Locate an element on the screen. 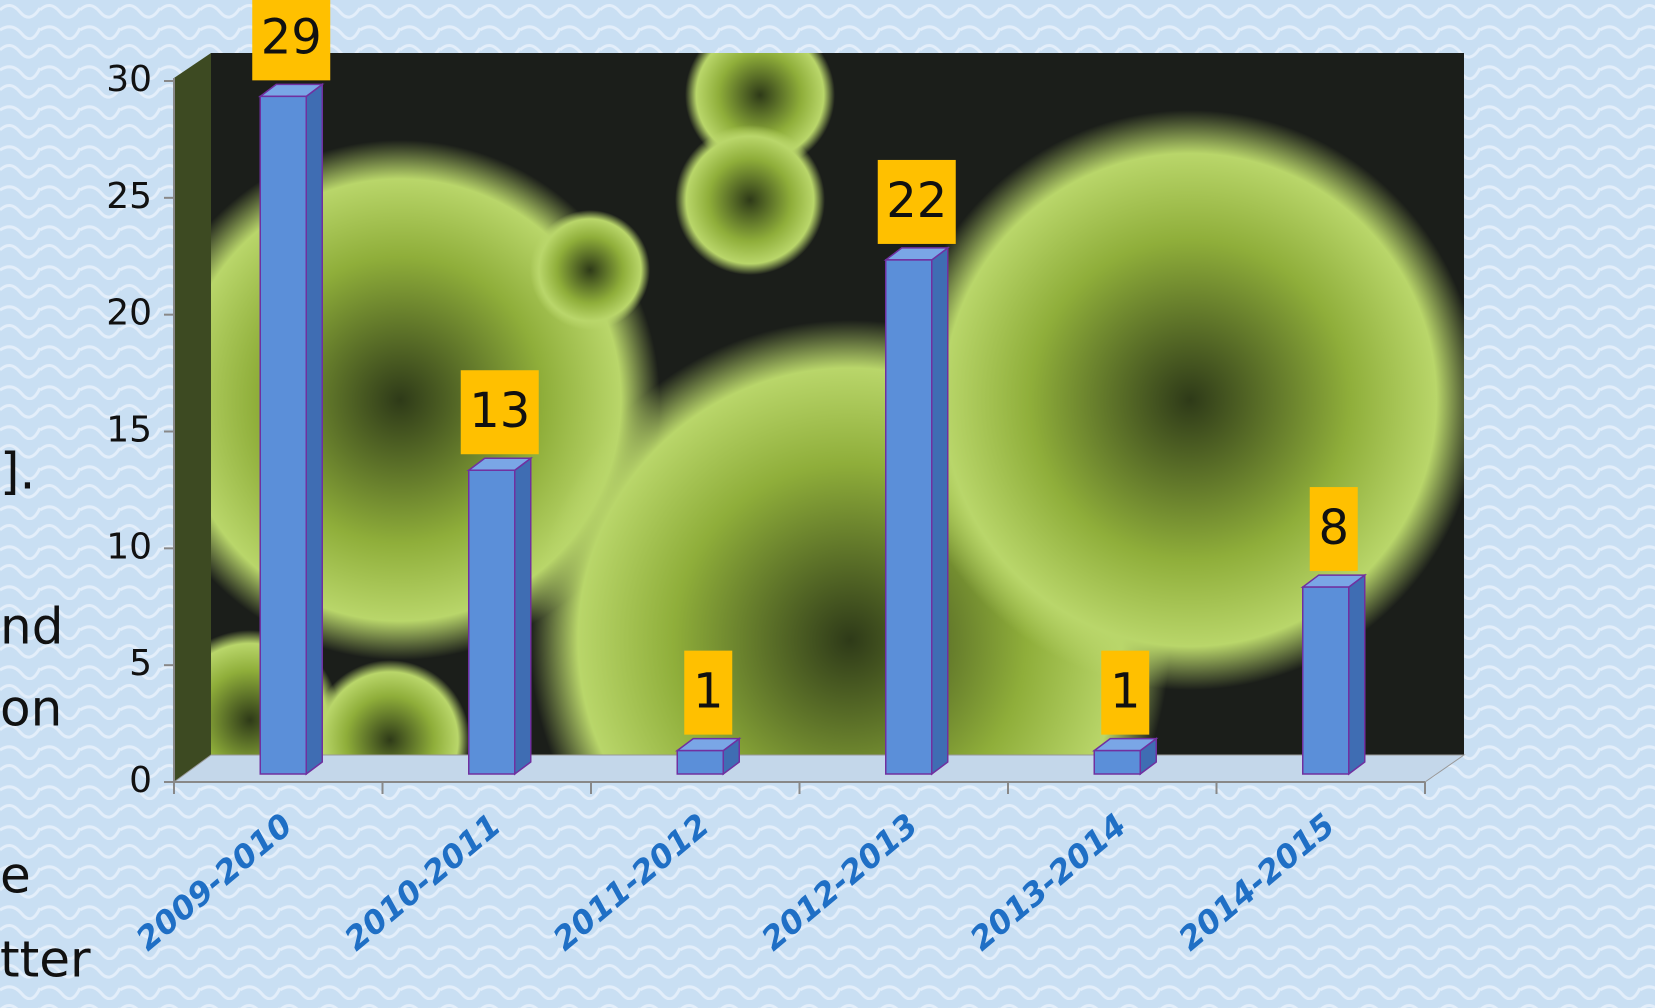 The image size is (1655, 1008). side-text: ]. nd on e tter is located at coordinates (45, 716).